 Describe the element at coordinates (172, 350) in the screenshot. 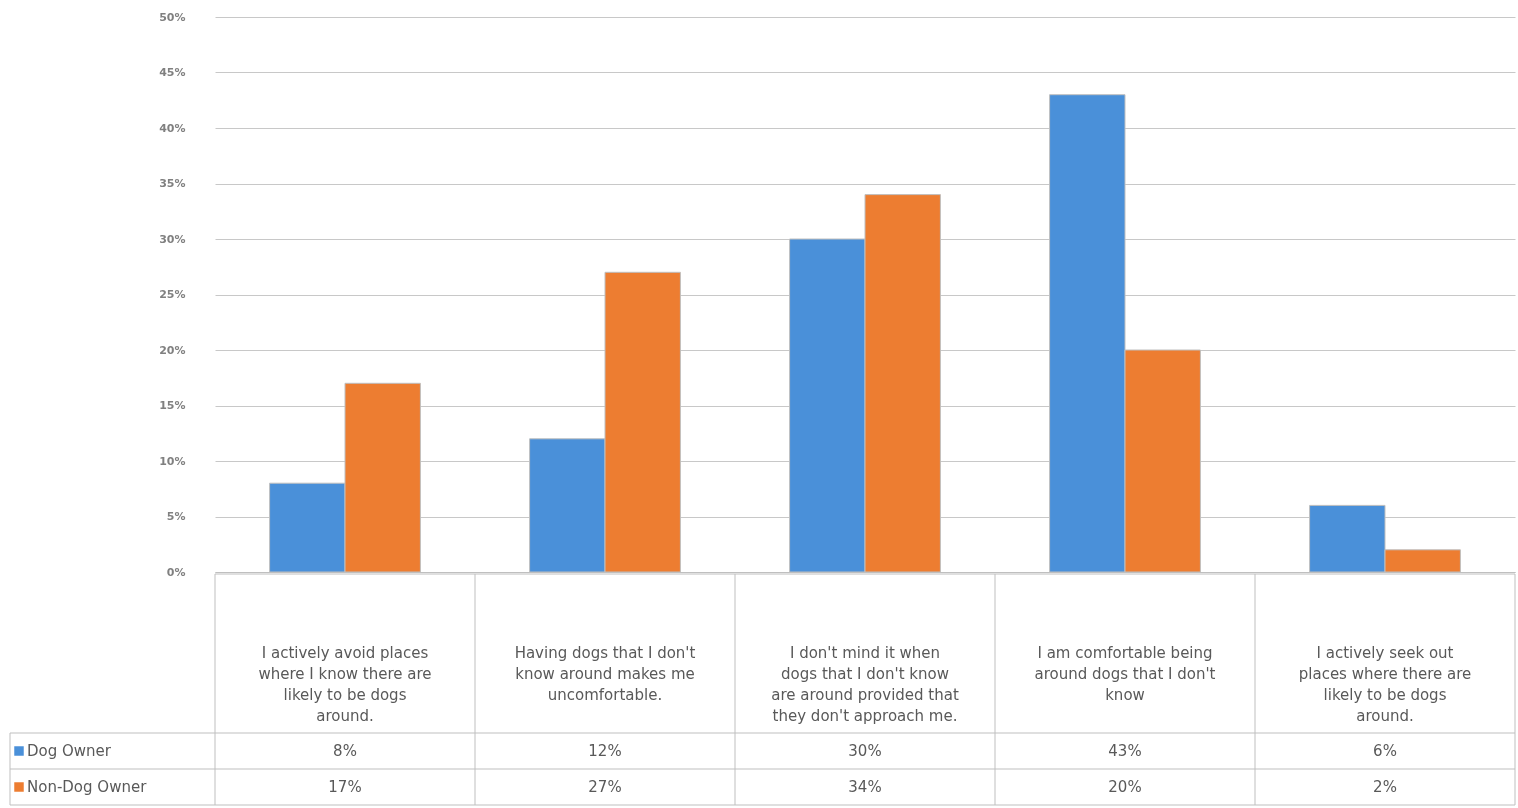

I see `y-tick-label: 20%` at that location.